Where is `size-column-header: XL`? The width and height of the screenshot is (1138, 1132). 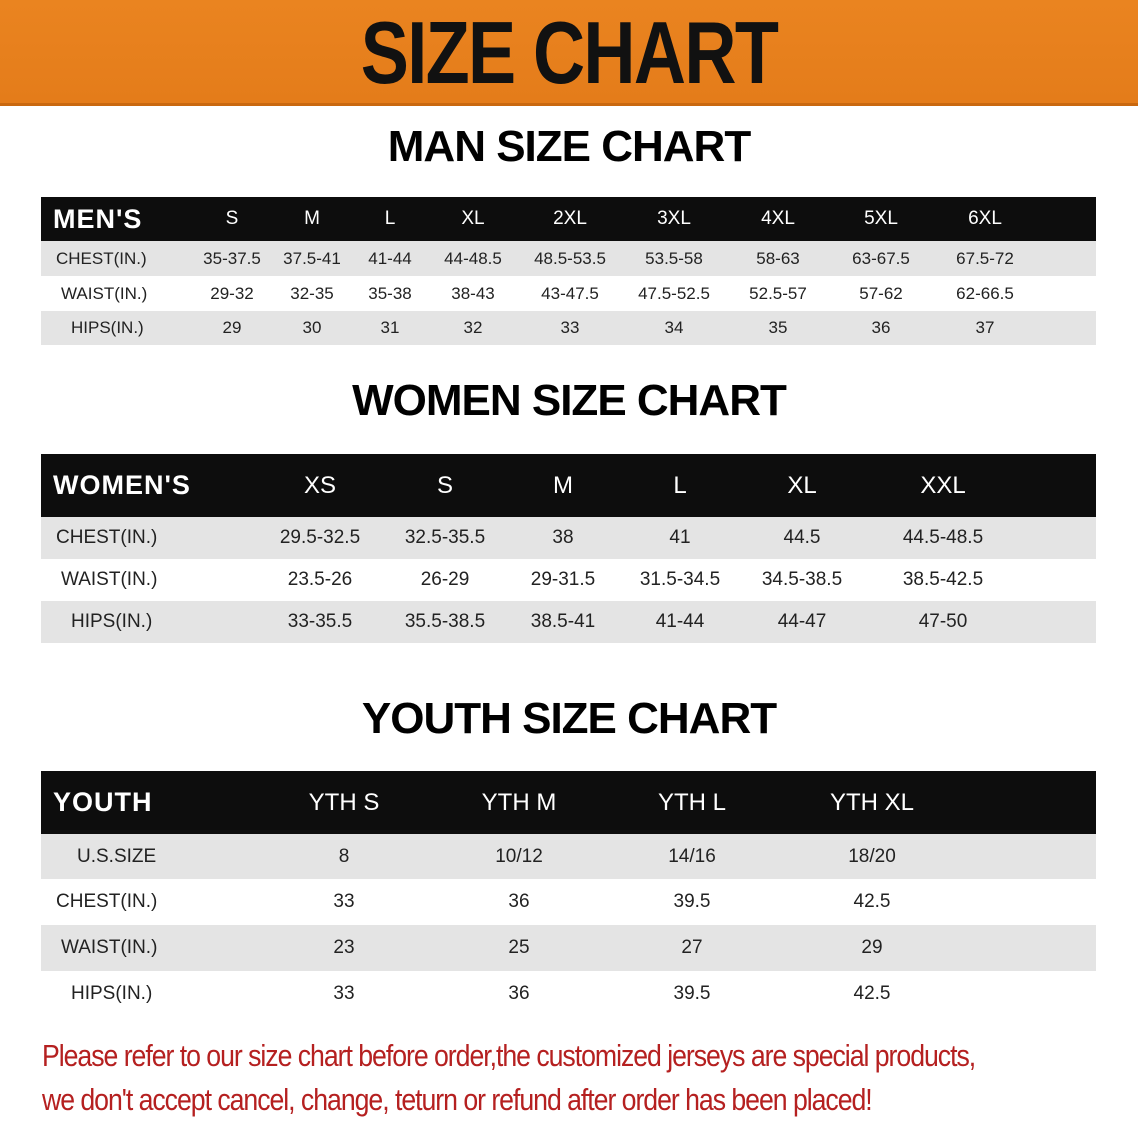 size-column-header: XL is located at coordinates (473, 218).